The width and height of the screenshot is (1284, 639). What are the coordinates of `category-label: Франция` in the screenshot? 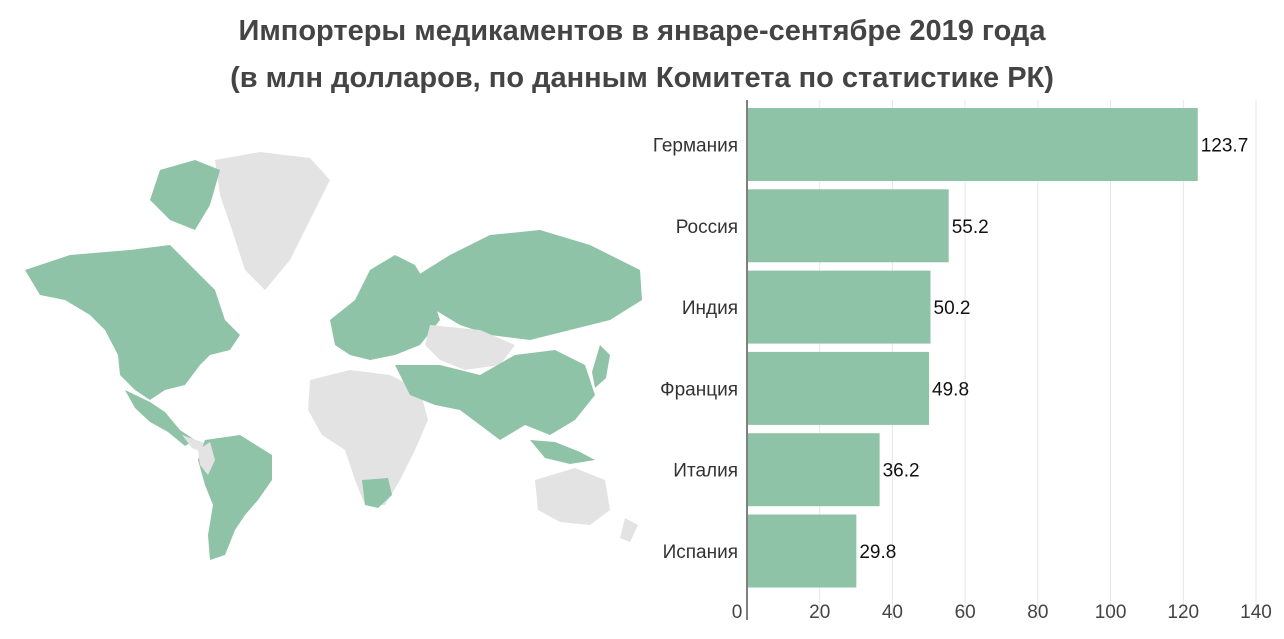 It's located at (699, 389).